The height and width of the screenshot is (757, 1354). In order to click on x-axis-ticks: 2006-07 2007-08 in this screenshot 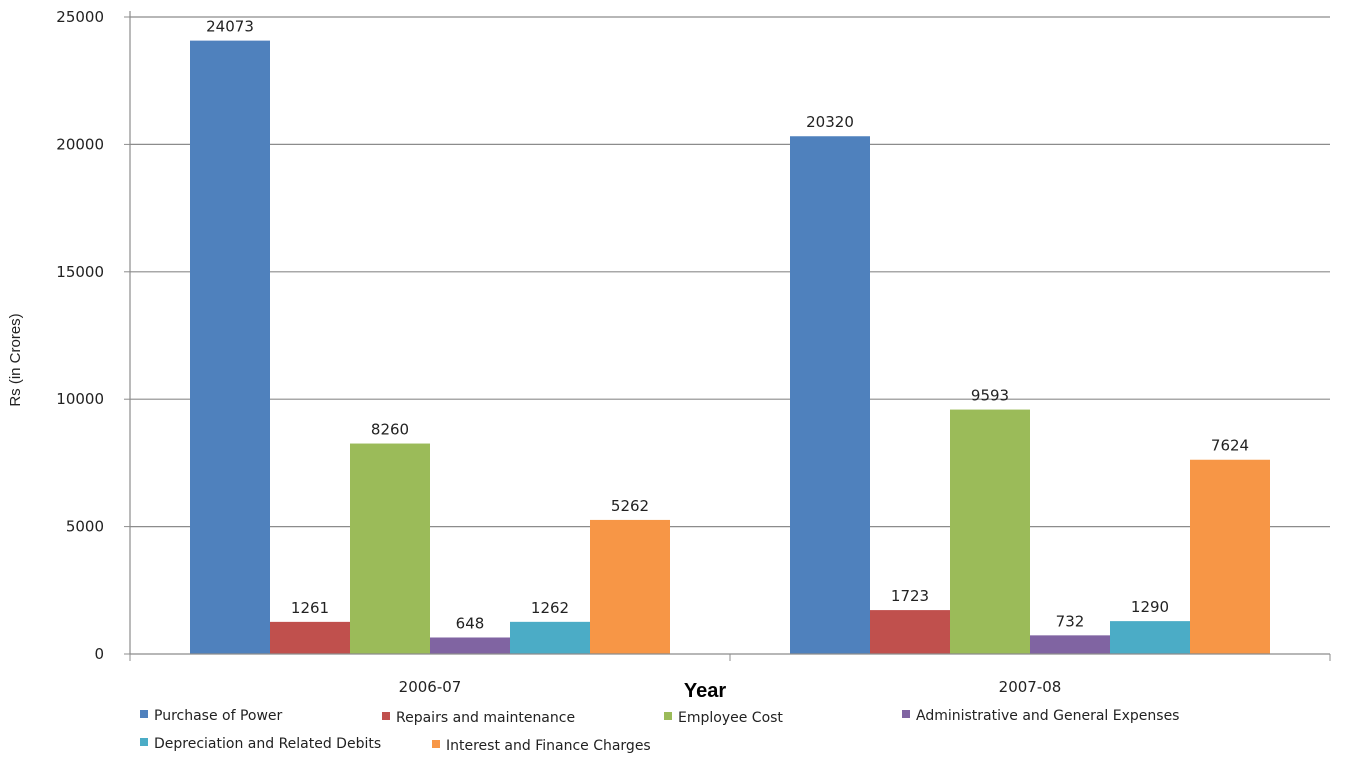, I will do `click(730, 687)`.